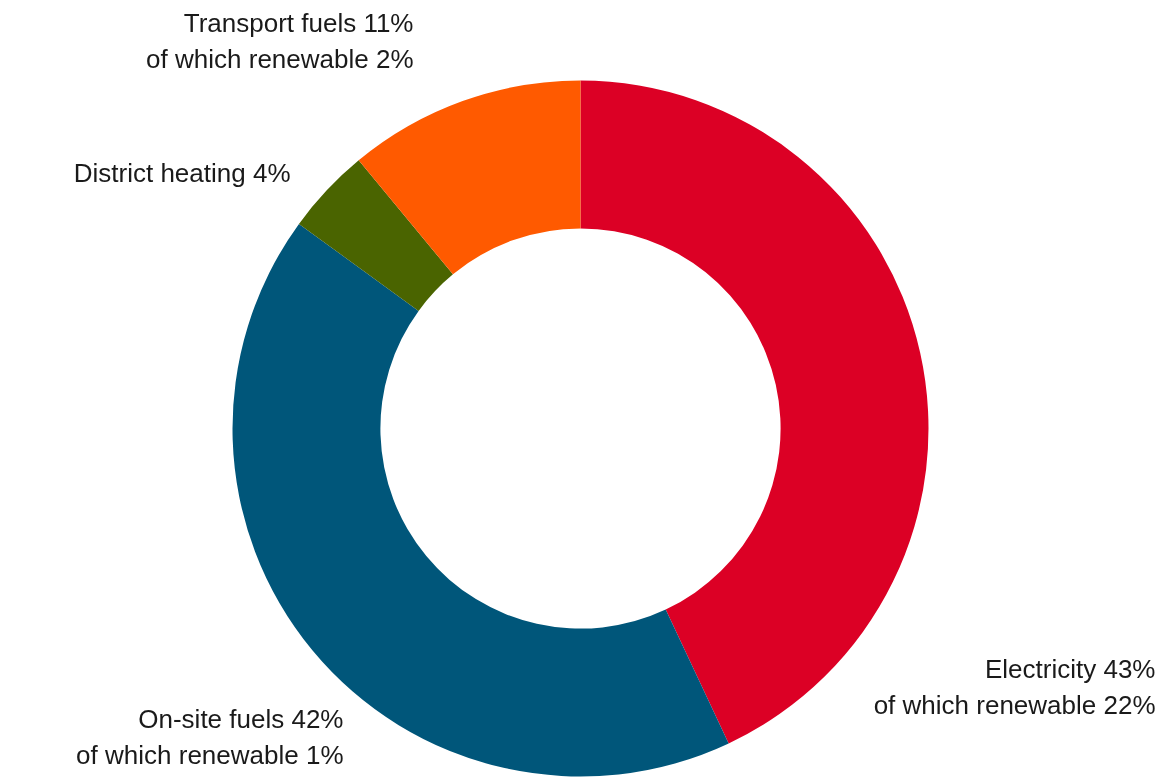  Describe the element at coordinates (1014, 686) in the screenshot. I see `slice-label: Electricity 43% of which renewable 22%` at that location.